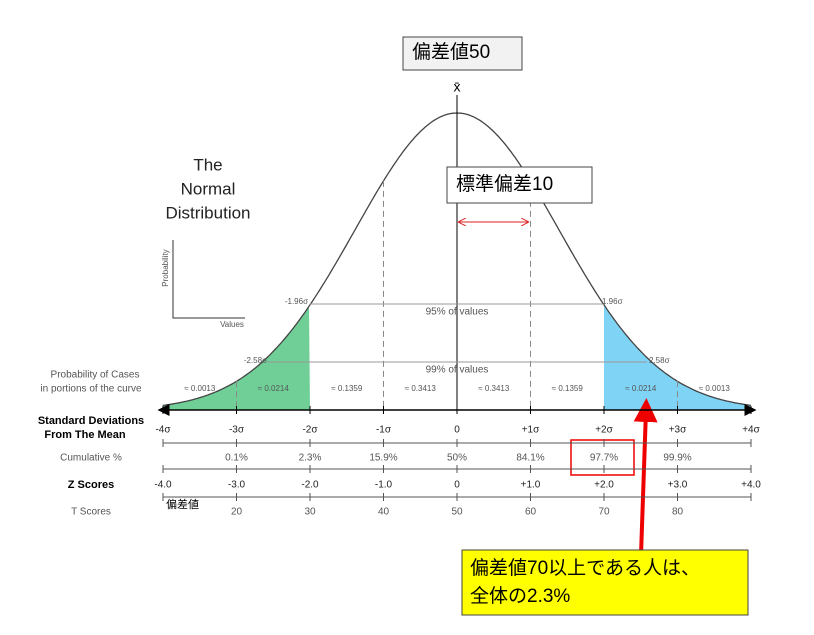 Image resolution: width=814 pixels, height=635 pixels. I want to click on z-tick-label: +4.0, so click(751, 485).